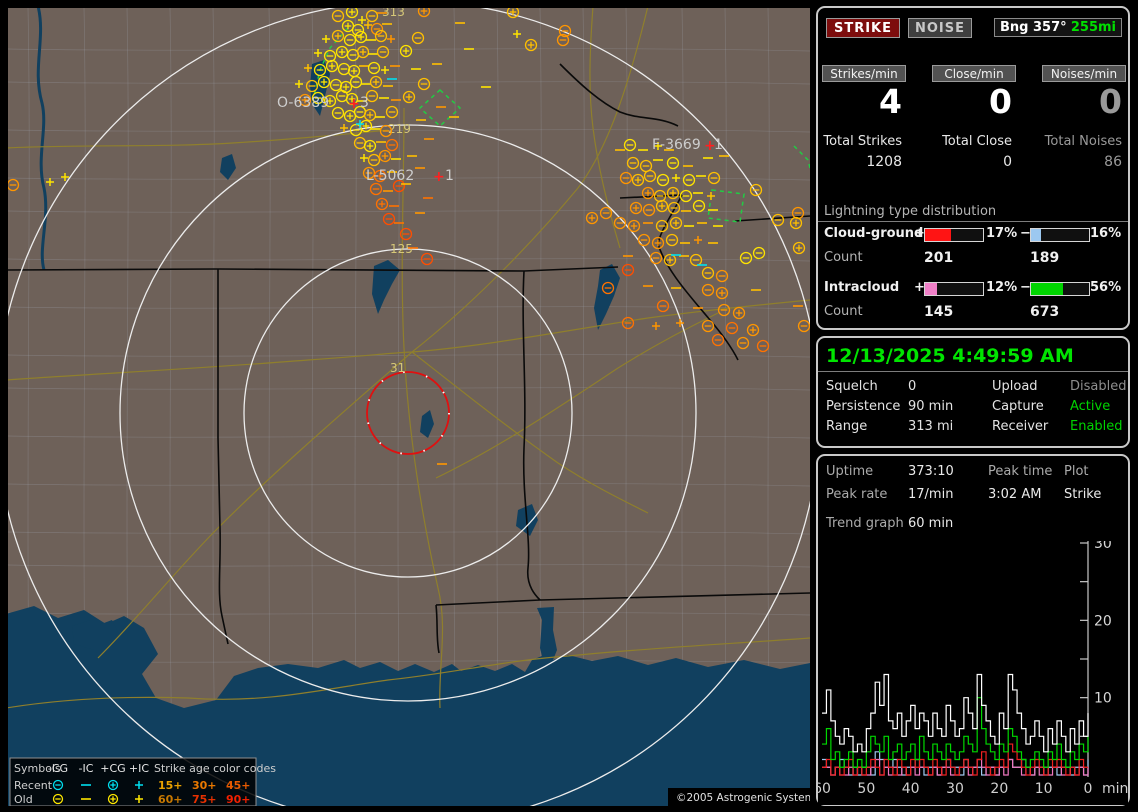  What do you see at coordinates (955, 713) in the screenshot?
I see `trend-series-total-strikes` at bounding box center [955, 713].